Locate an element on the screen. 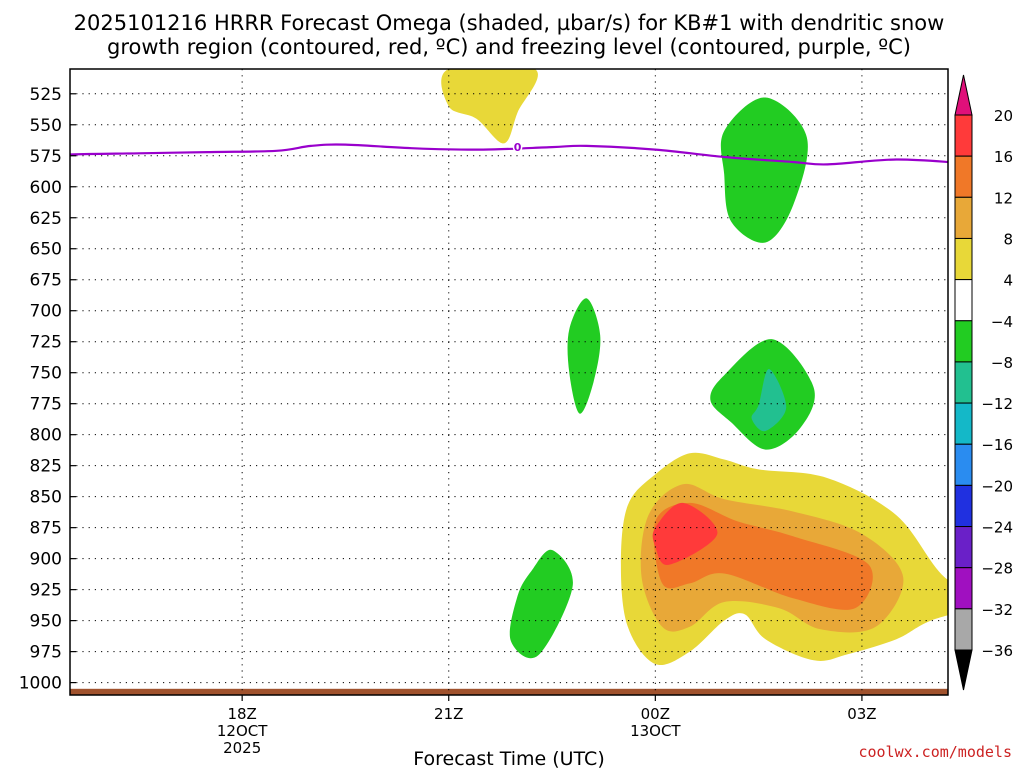 The height and width of the screenshot is (768, 1024). colorbar-label-13: −36 is located at coordinates (997, 651).